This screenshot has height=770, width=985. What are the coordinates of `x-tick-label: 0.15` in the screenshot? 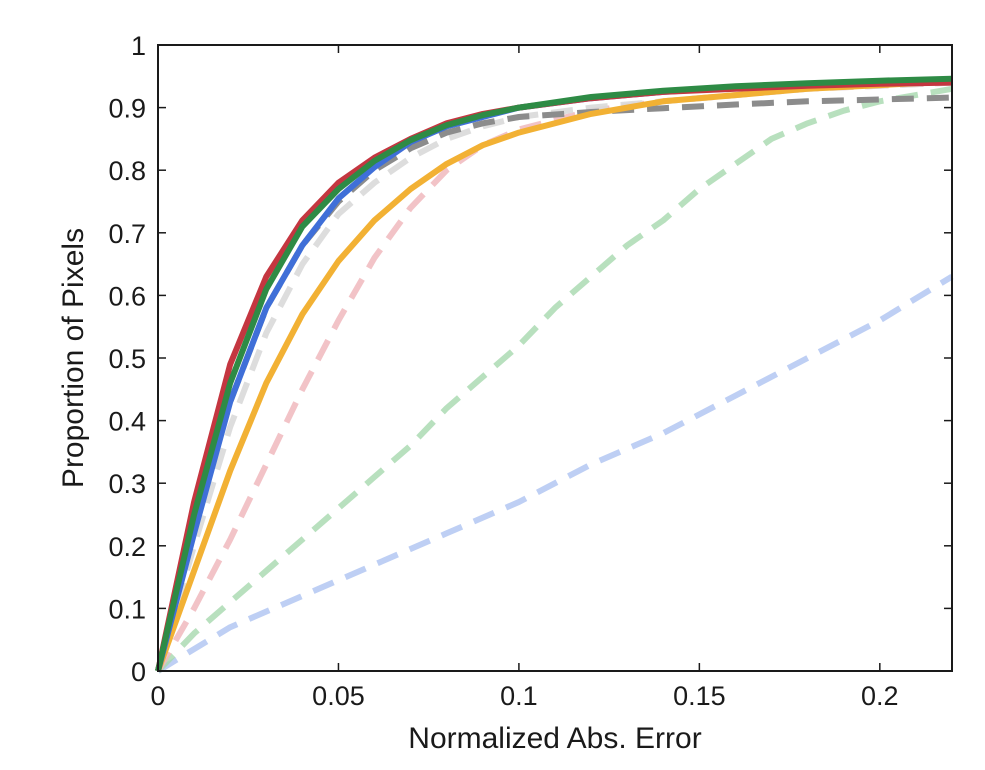 It's located at (699, 696).